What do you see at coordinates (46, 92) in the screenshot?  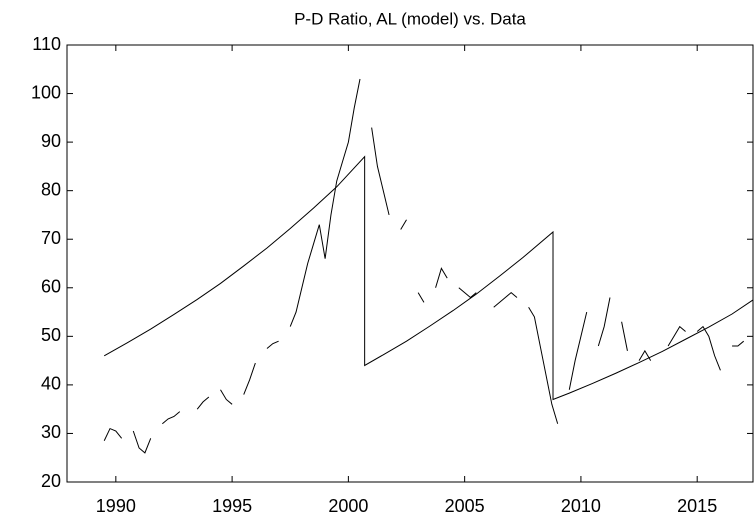 I see `y-tick-label: 100` at bounding box center [46, 92].